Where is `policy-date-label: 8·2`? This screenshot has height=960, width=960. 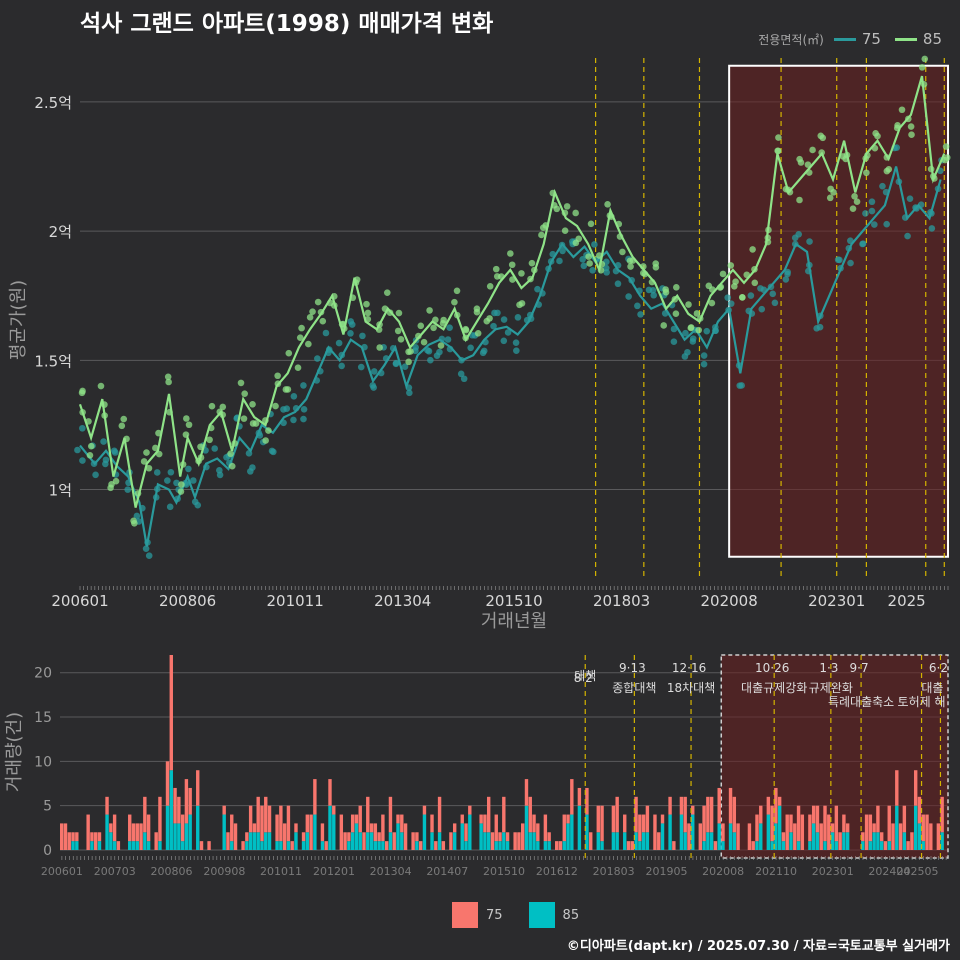 policy-date-label: 8·2 is located at coordinates (583, 678).